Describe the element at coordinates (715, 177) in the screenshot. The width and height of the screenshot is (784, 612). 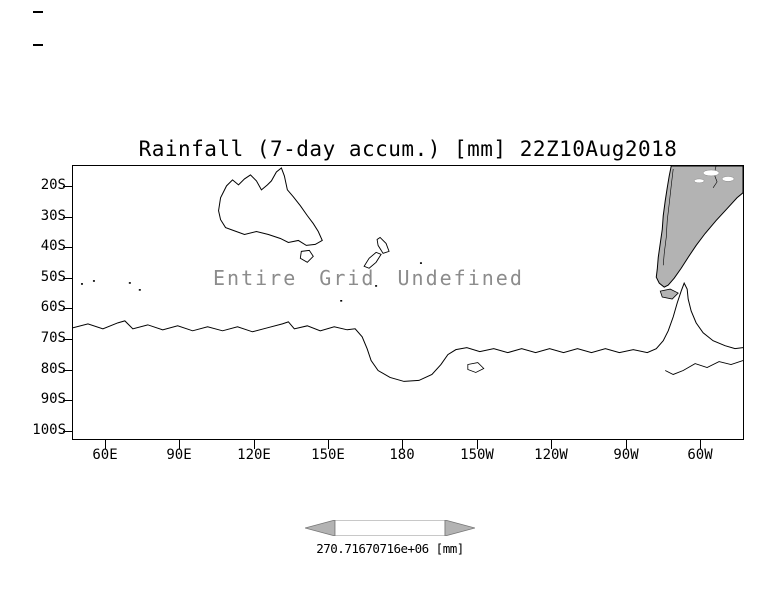
I see `river-line` at that location.